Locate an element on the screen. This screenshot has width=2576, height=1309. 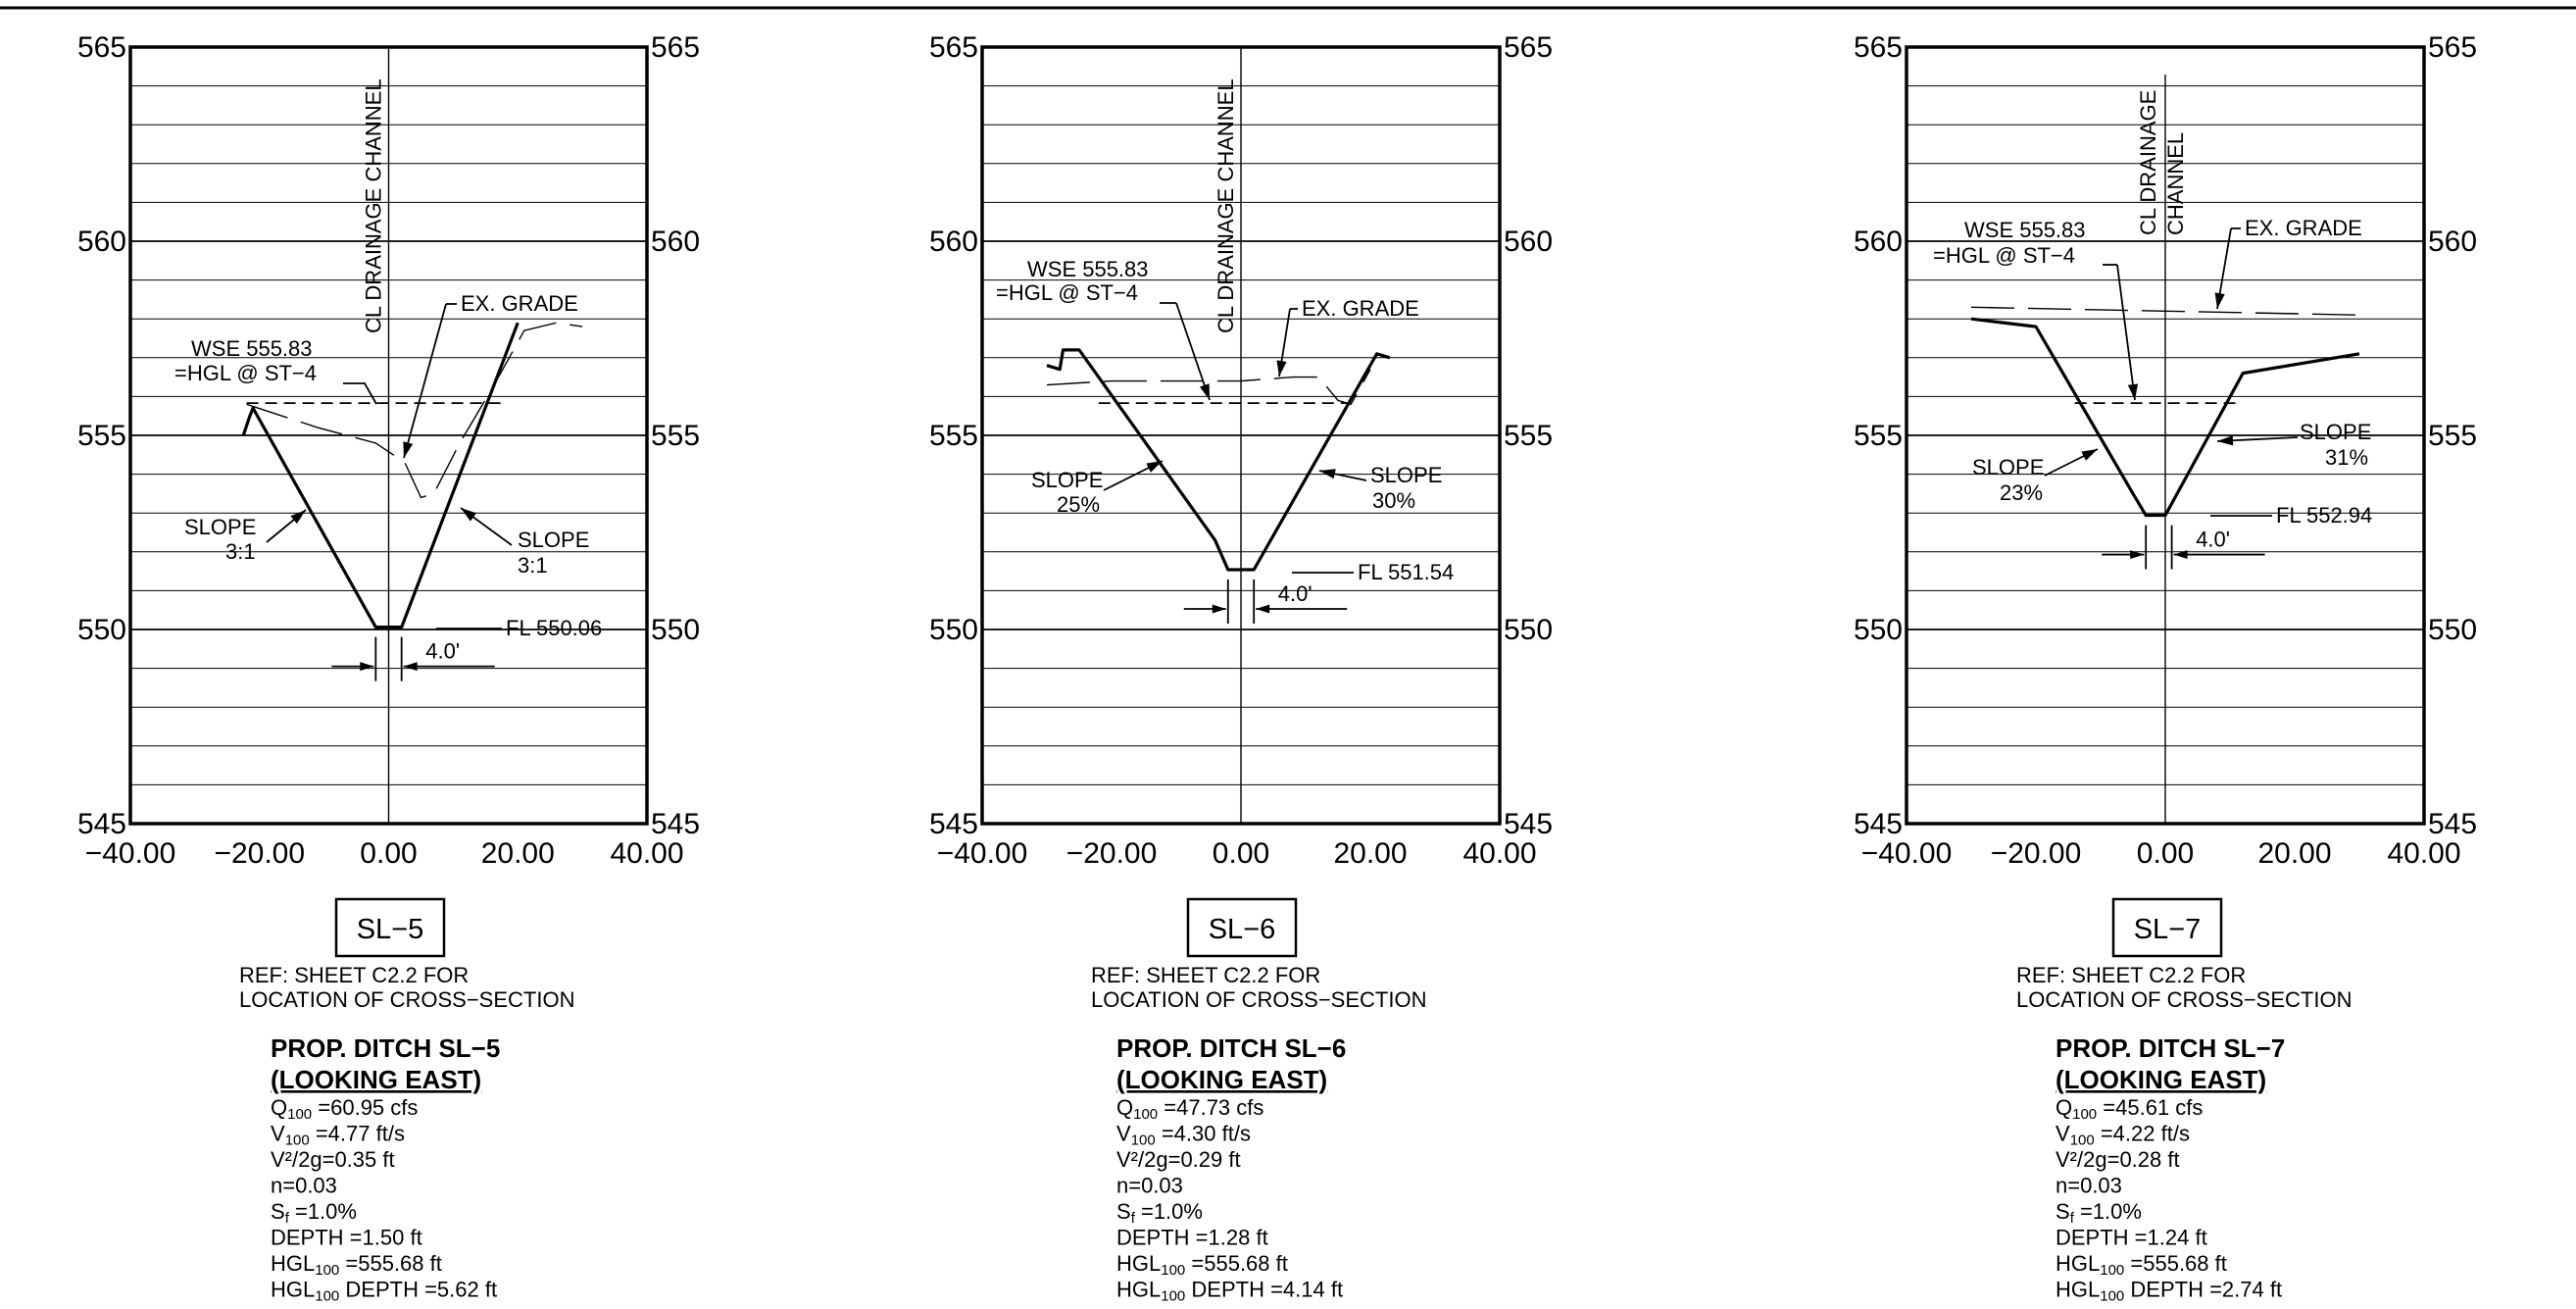
hydraulic-value: V100 =4.22 ft/s is located at coordinates (2123, 1135).